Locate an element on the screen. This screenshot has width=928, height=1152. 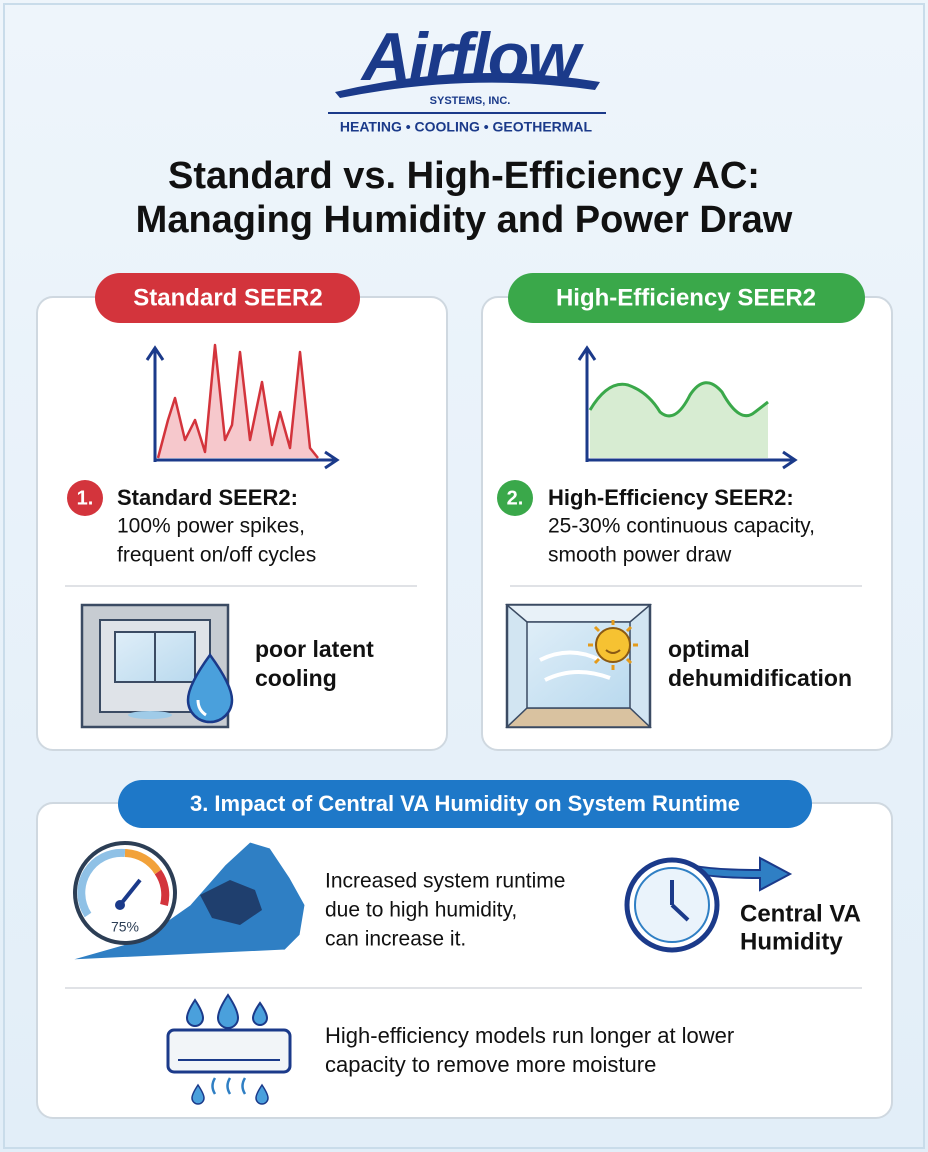
panel-caption: dehumidification is located at coordinates (760, 678).